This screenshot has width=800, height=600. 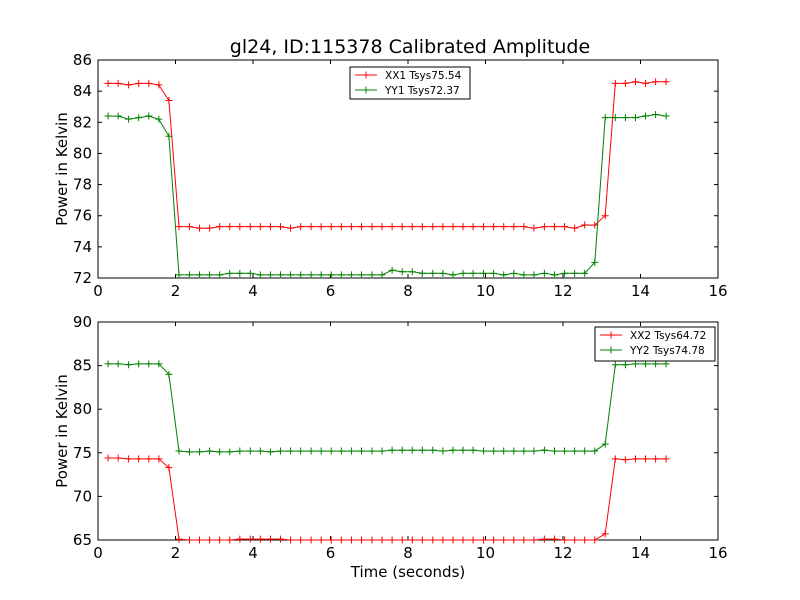 I want to click on x-tick-label: 12, so click(x=562, y=553).